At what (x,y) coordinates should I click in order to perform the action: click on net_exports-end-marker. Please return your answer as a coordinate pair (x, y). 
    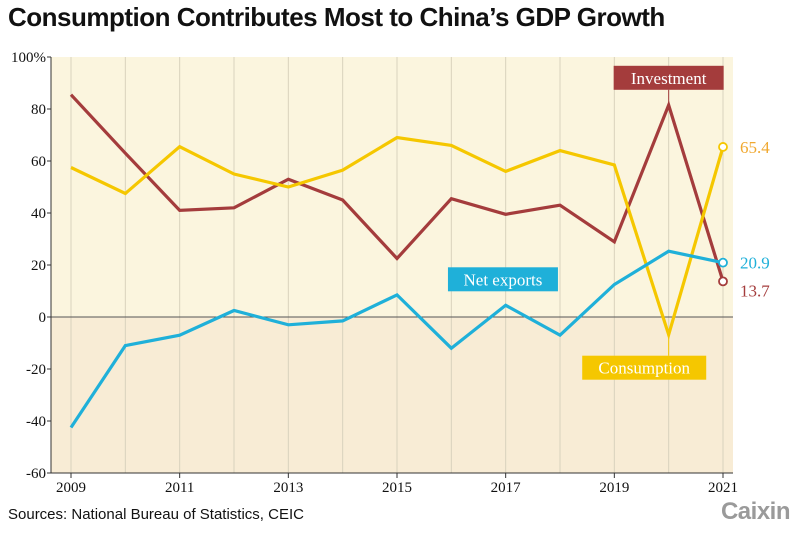
    Looking at the image, I should click on (723, 262).